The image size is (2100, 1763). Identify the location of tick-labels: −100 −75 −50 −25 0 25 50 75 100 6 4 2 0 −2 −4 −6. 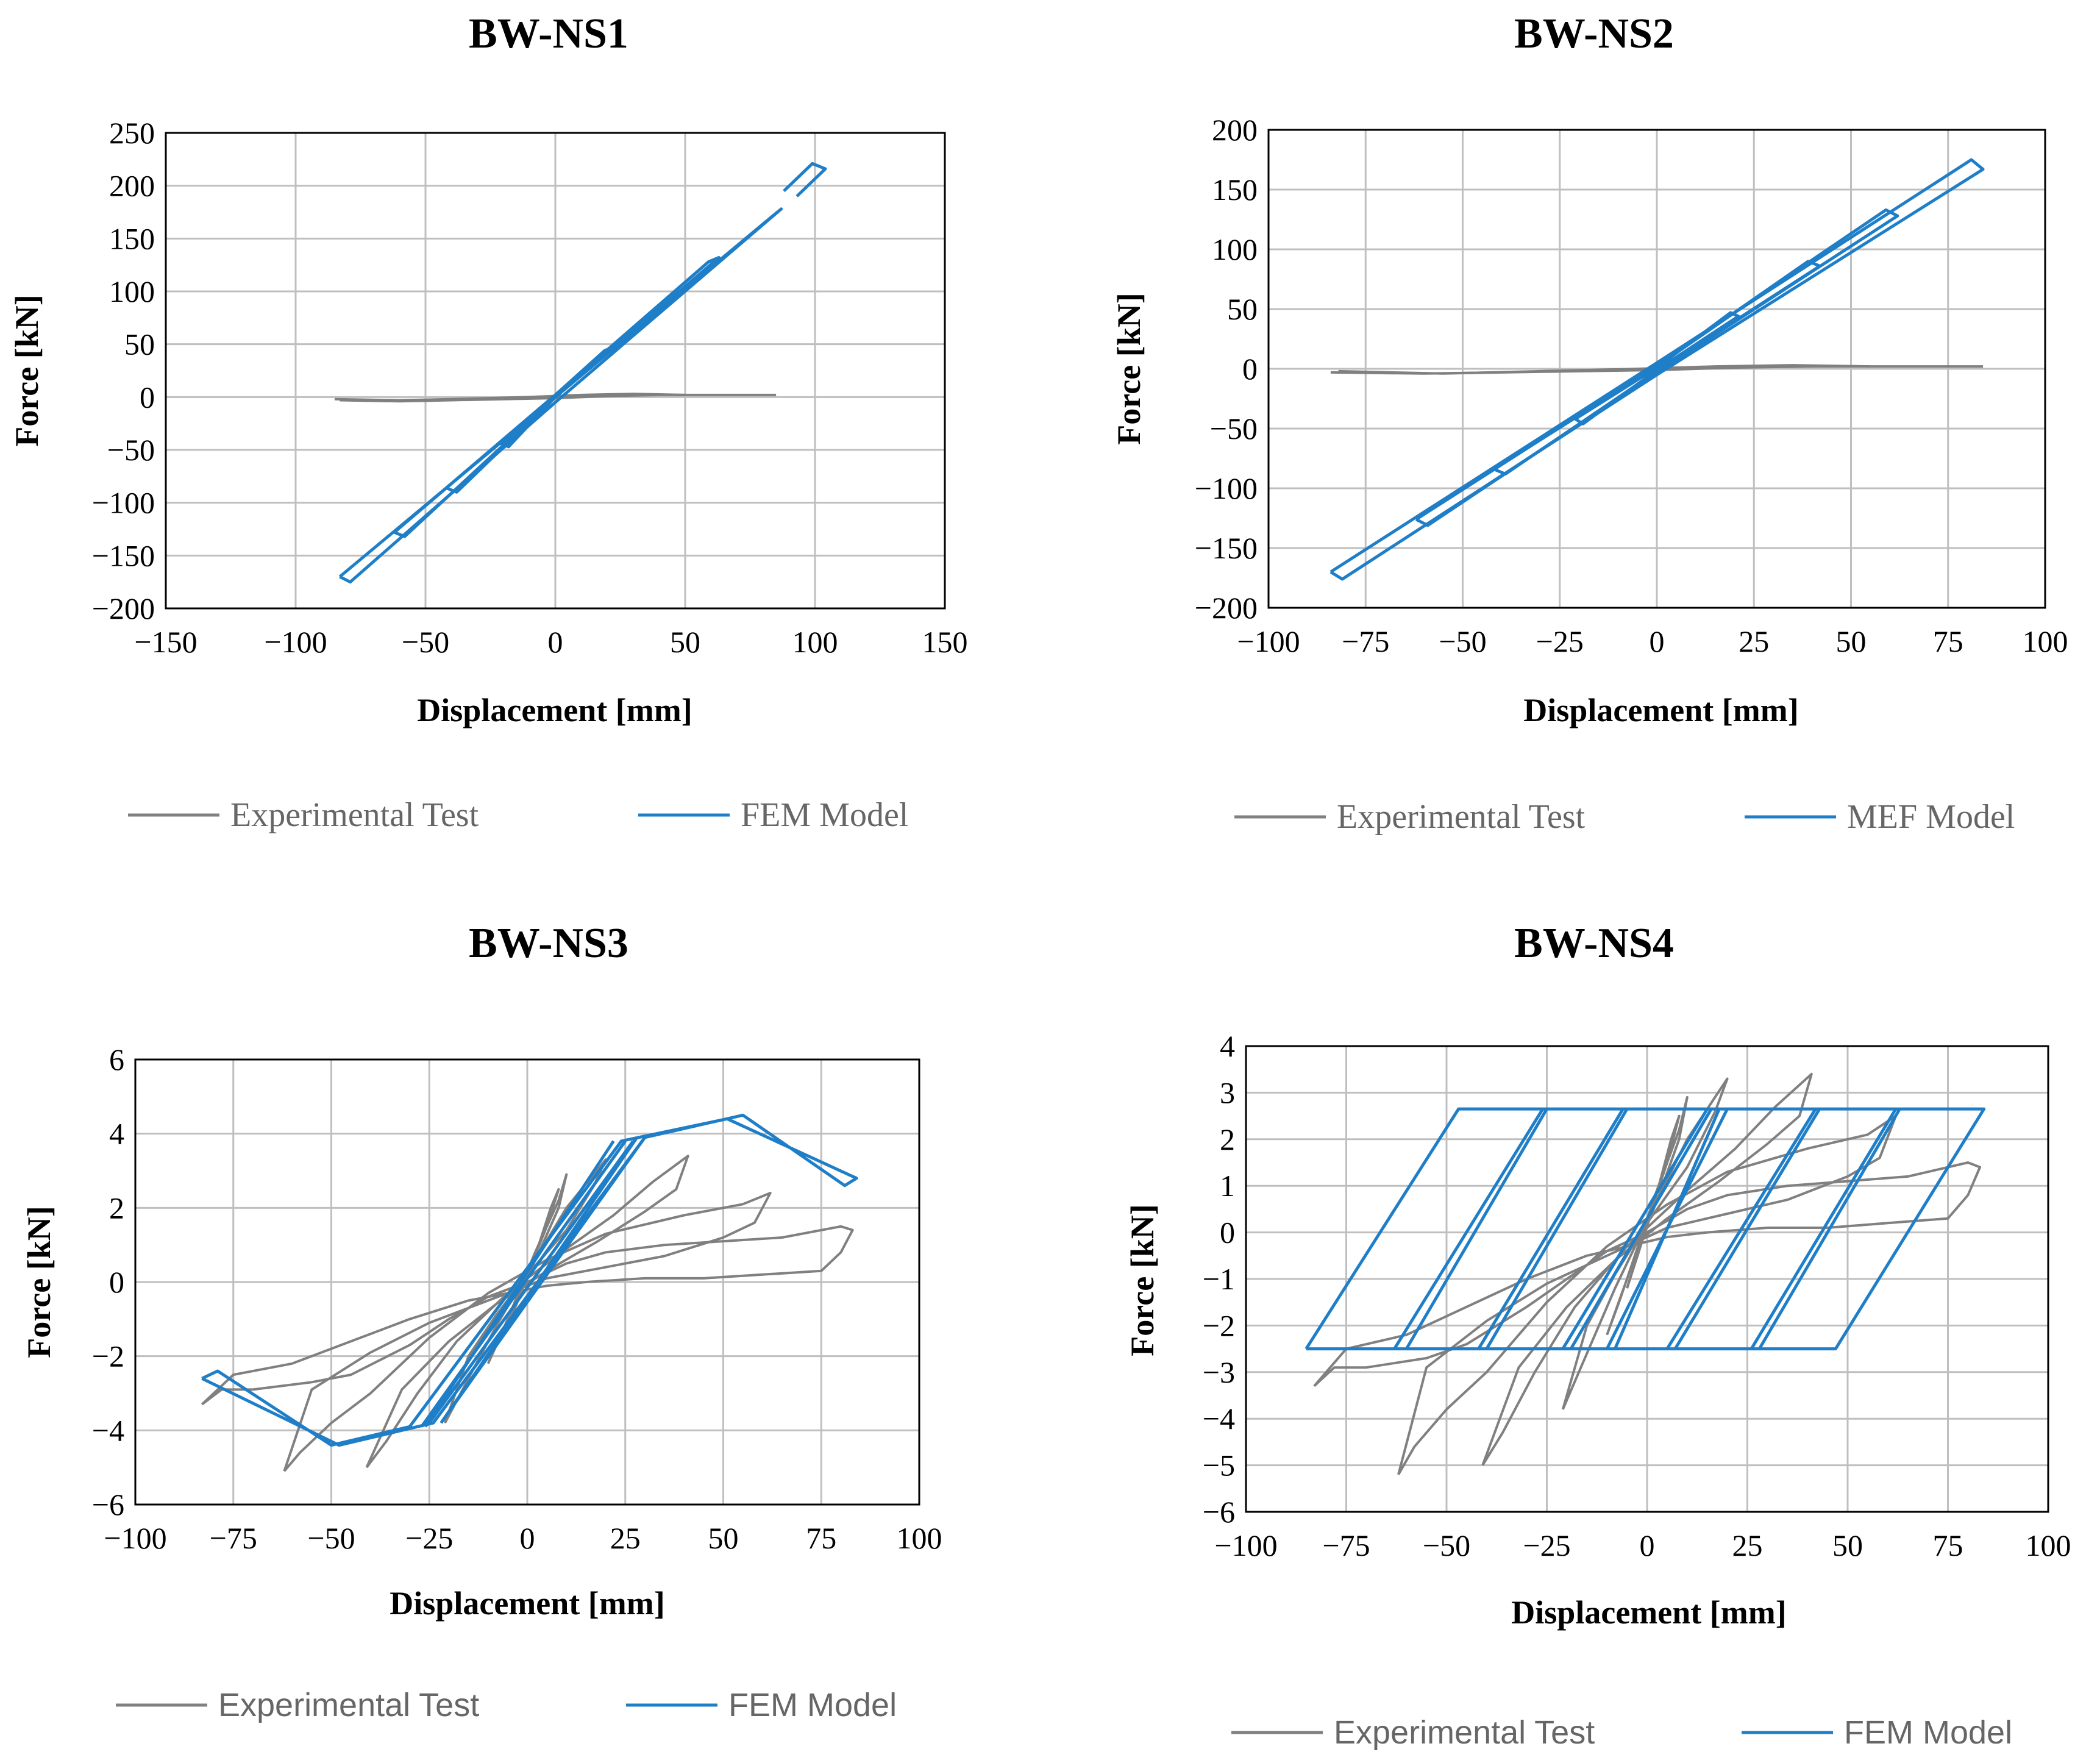
(517, 1298).